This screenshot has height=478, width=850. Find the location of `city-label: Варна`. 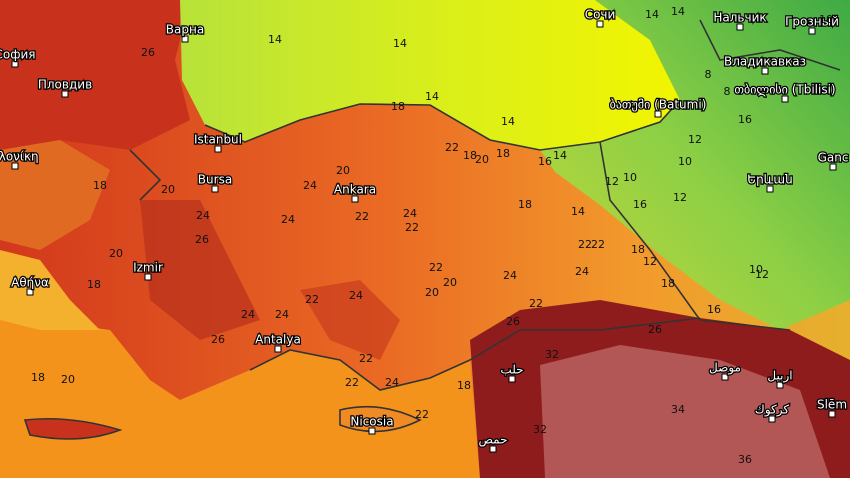

city-label: Варна is located at coordinates (185, 30).